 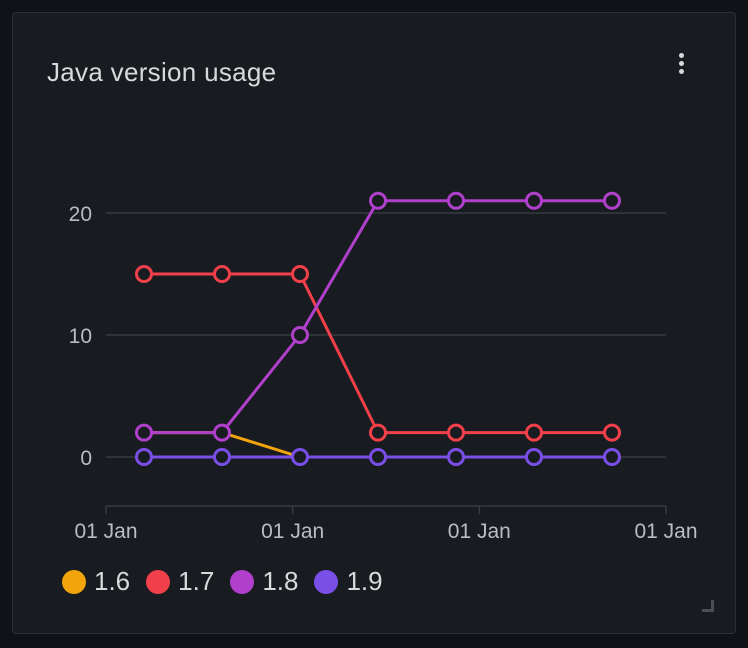 I want to click on legend-label: 1.9, so click(x=364, y=581).